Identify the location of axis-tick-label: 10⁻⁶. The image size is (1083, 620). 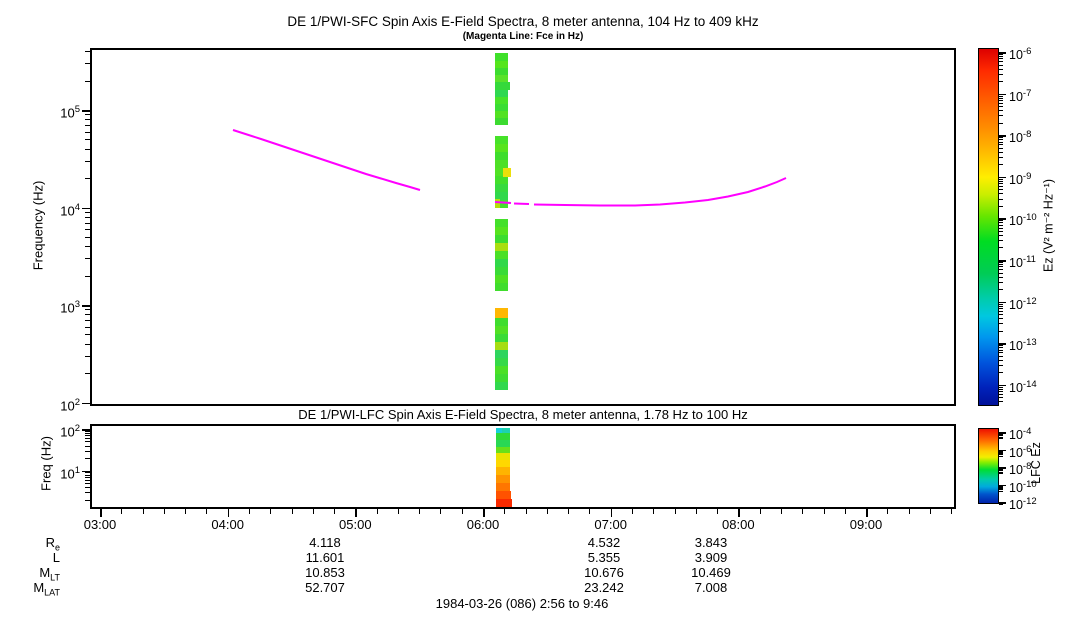
(1020, 451).